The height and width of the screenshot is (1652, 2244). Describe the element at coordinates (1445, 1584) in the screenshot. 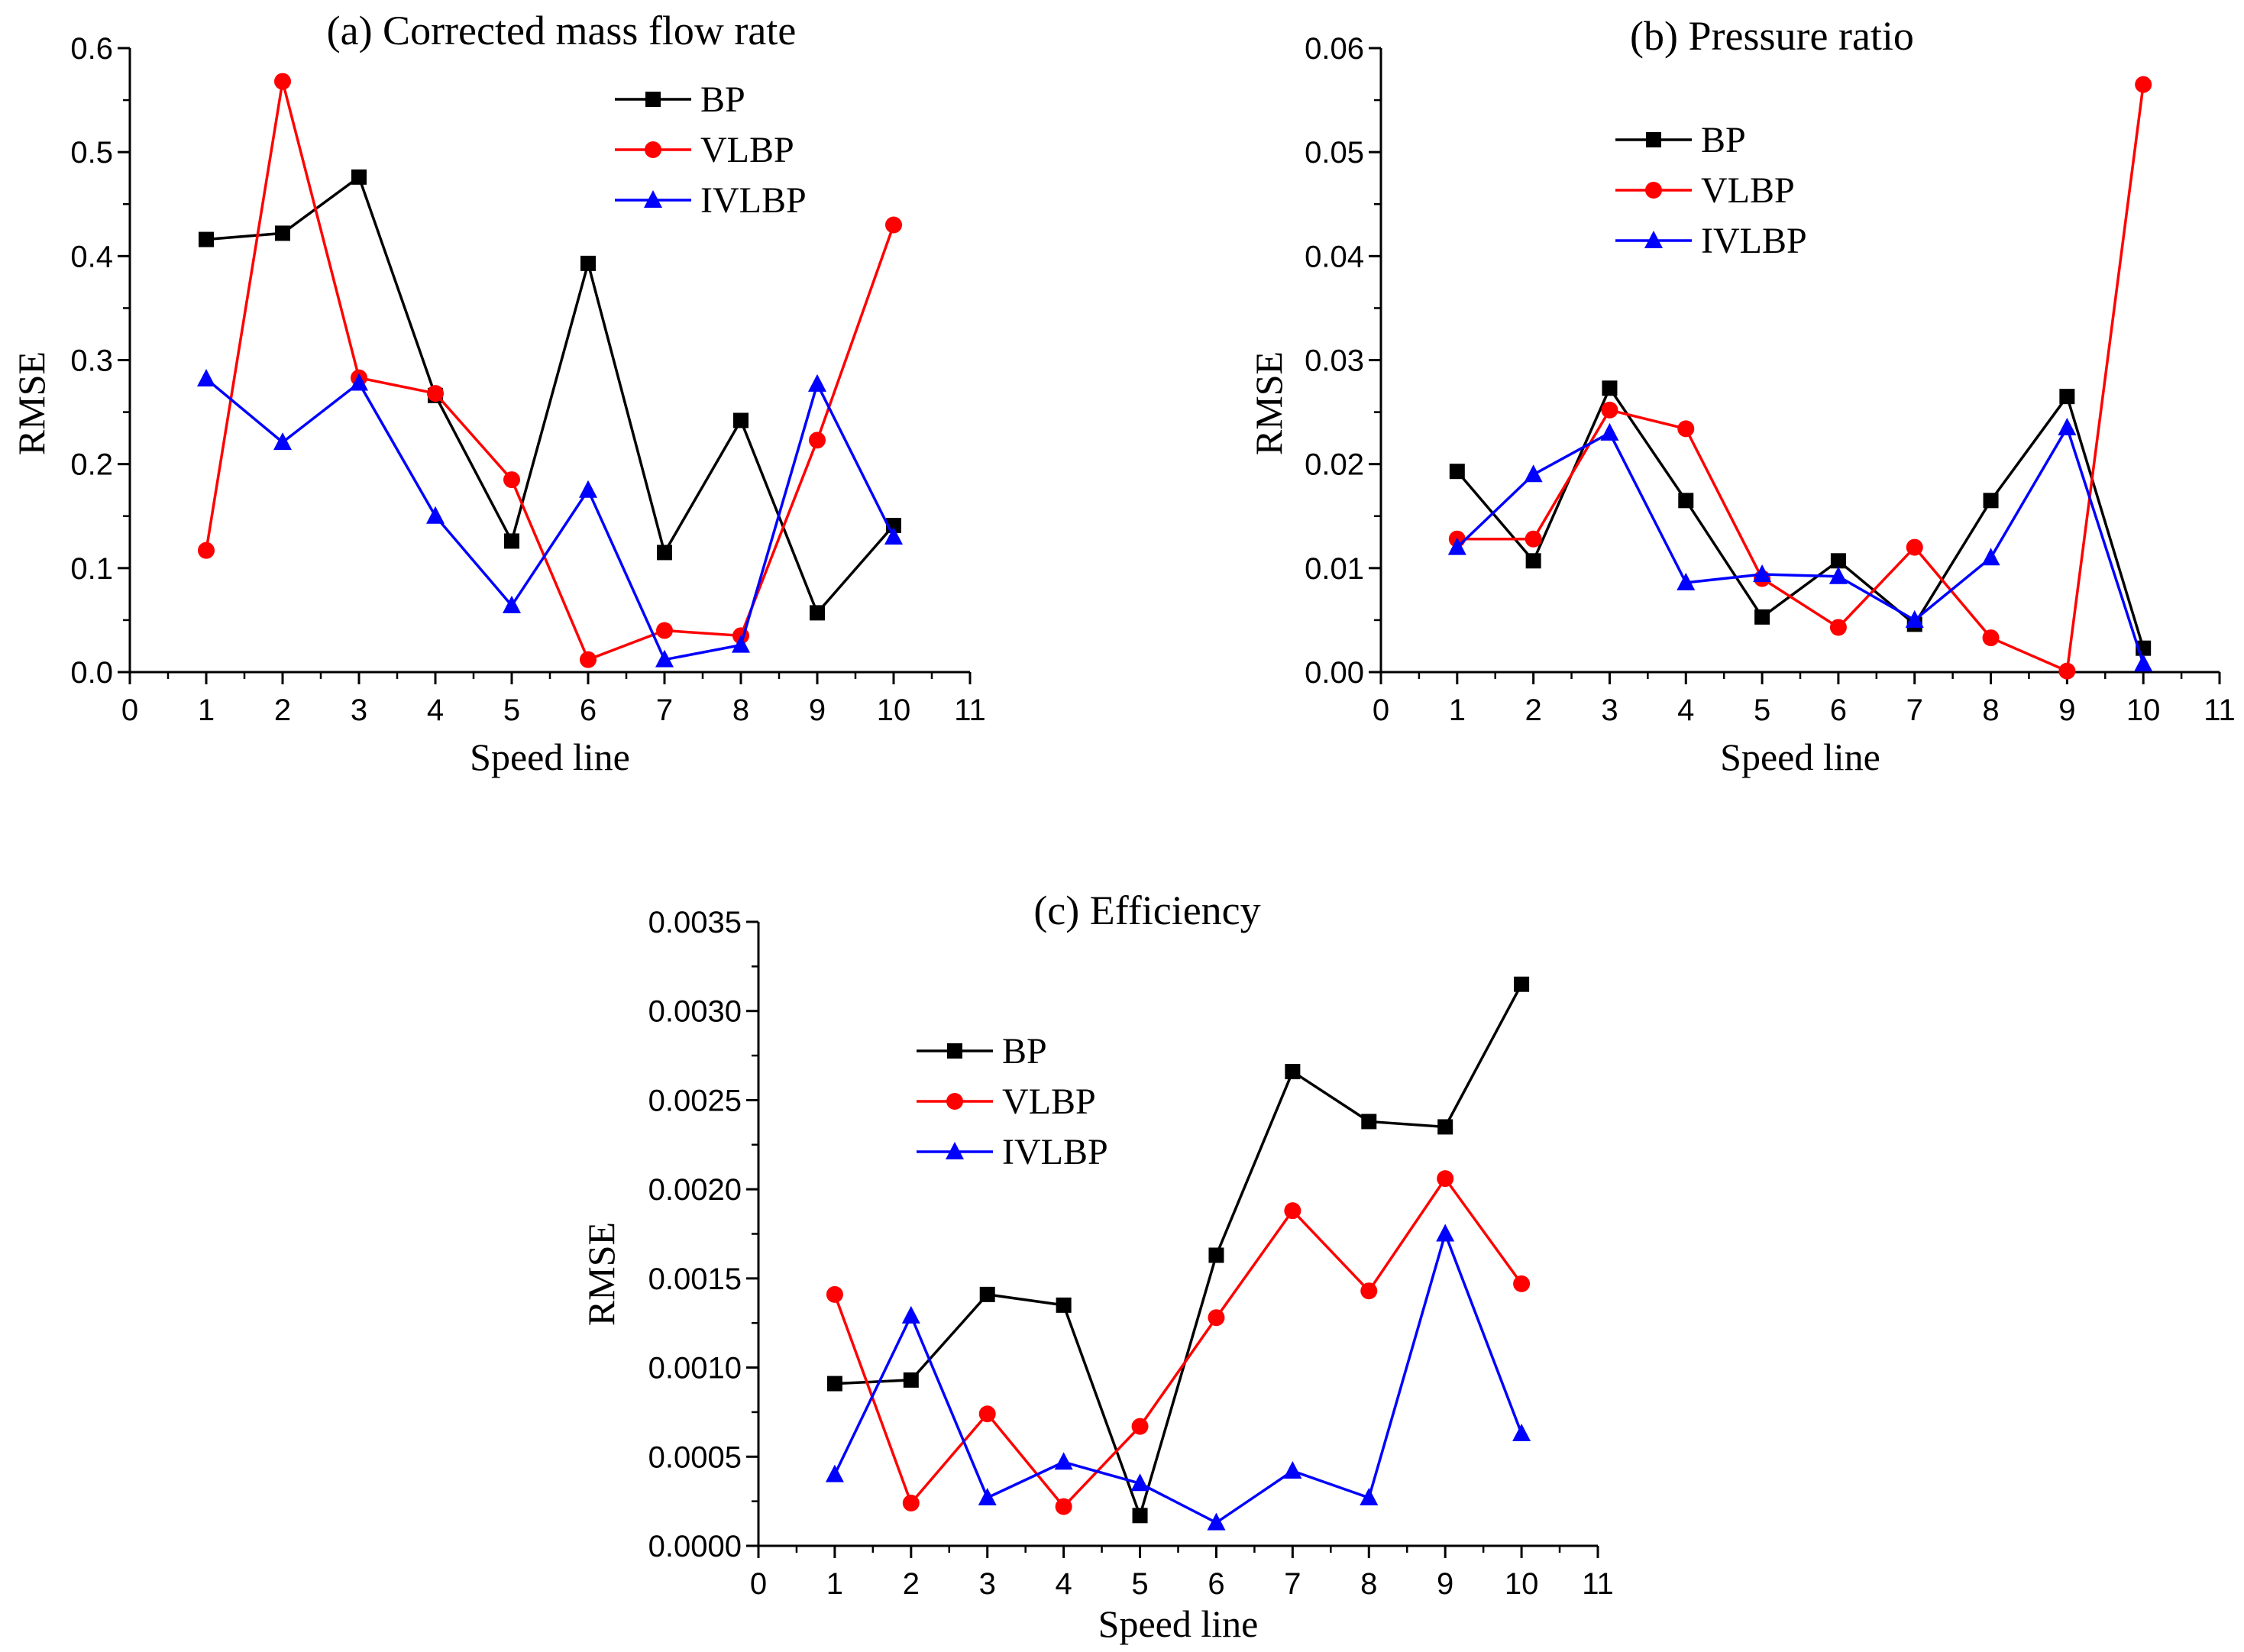

I see `x-tick-label: 9` at that location.